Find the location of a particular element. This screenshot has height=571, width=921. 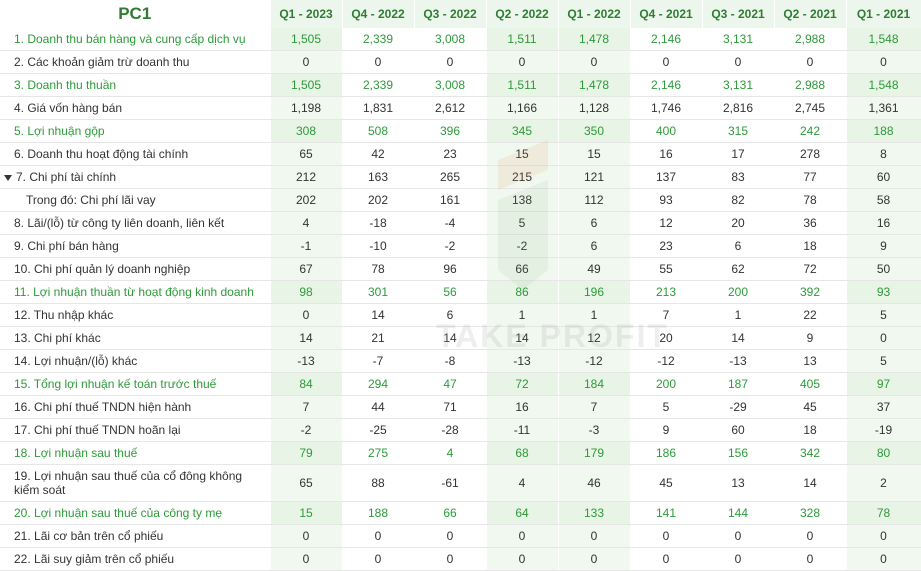

row-label: 2. Các khoản giảm trừ doanh thu is located at coordinates (135, 62).